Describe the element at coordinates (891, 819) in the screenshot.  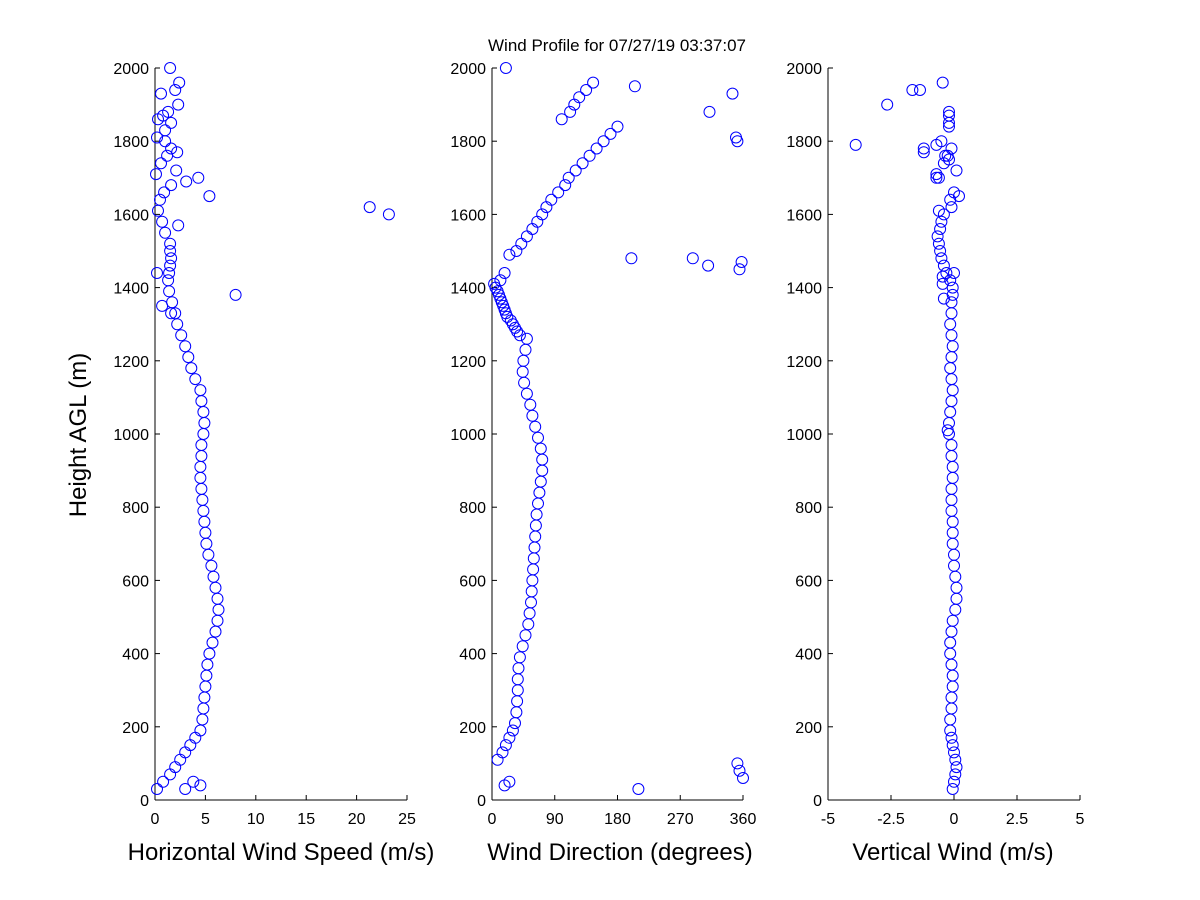
I see `x-tick-label: -2.5` at that location.